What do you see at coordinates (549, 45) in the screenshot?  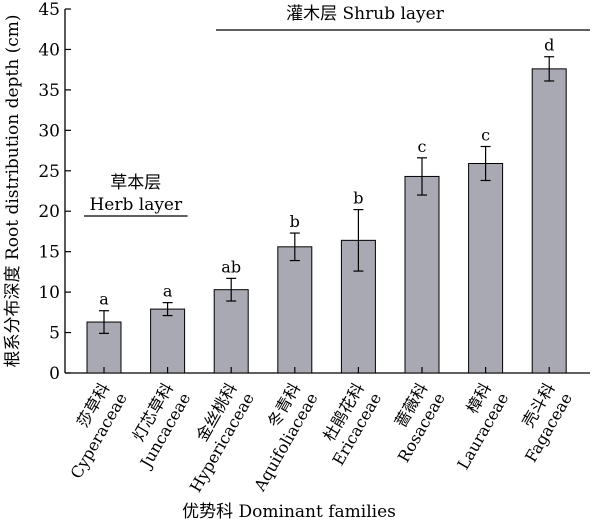 I see `significance-letter: d` at bounding box center [549, 45].